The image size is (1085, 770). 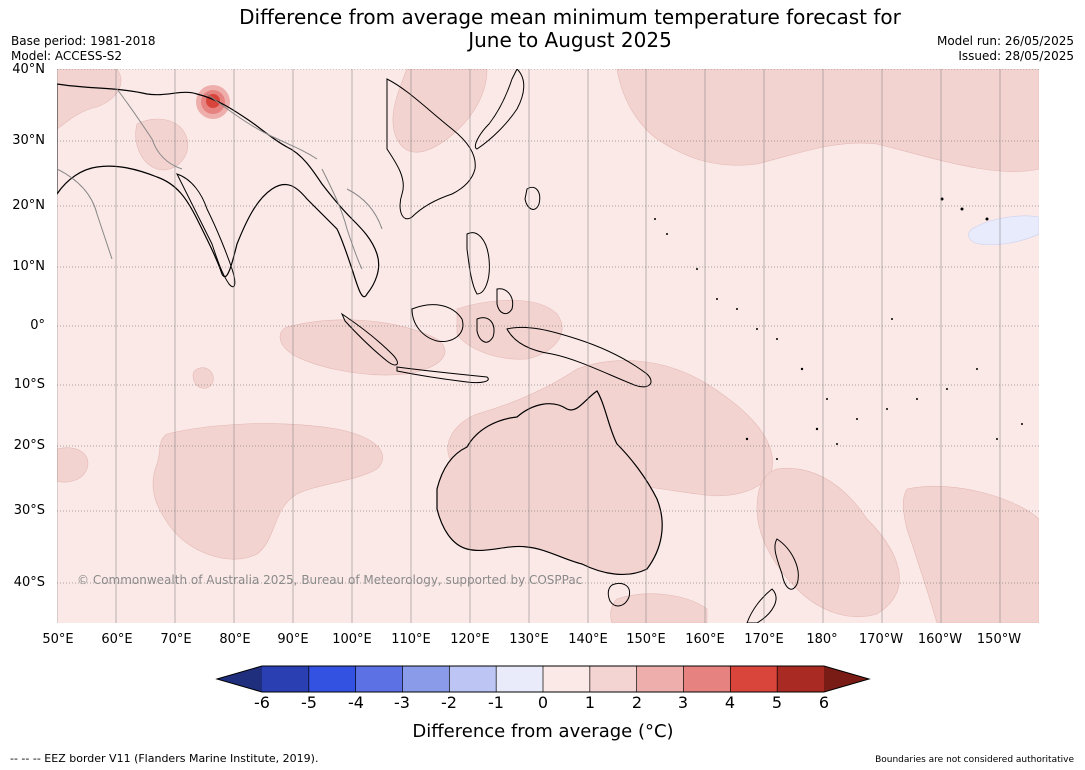 What do you see at coordinates (999, 639) in the screenshot?
I see `lon-label: 150°W` at bounding box center [999, 639].